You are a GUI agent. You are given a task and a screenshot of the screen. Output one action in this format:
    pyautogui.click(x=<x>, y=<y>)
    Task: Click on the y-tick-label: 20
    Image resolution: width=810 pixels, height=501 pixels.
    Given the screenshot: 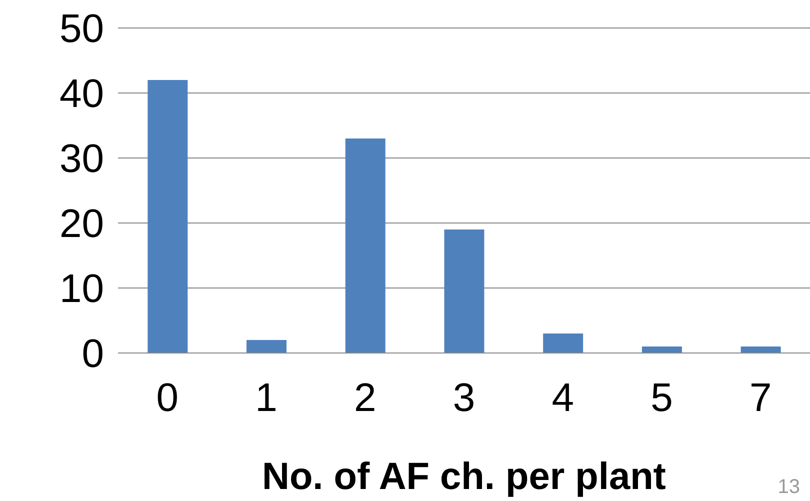 What is the action you would take?
    pyautogui.click(x=82, y=224)
    